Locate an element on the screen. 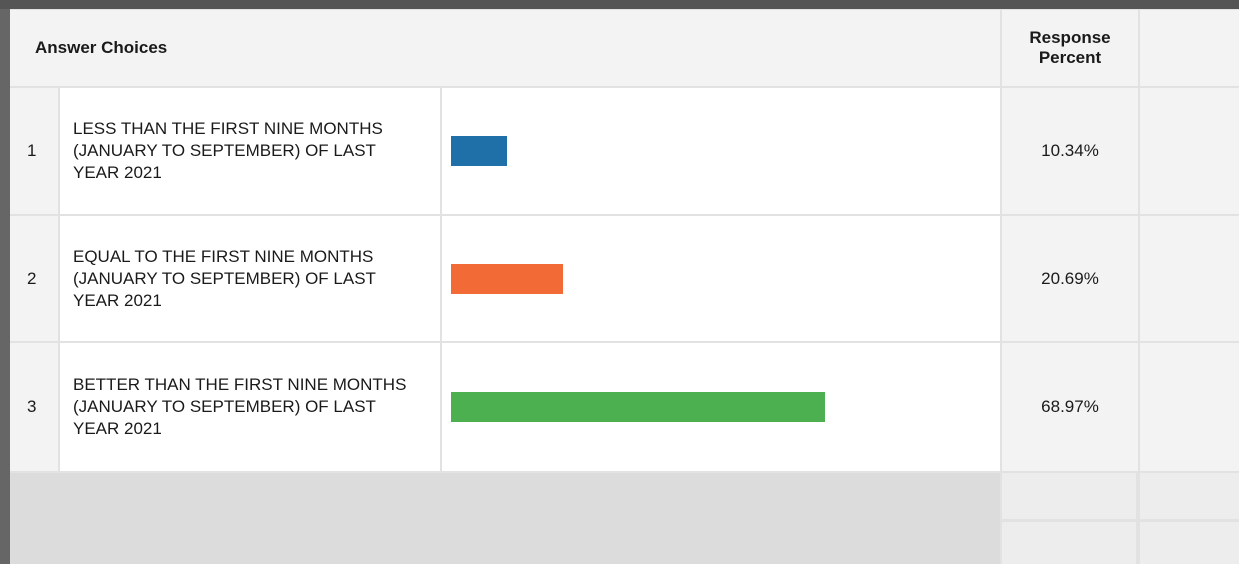 The image size is (1239, 564). row-index: 3 is located at coordinates (34, 407).